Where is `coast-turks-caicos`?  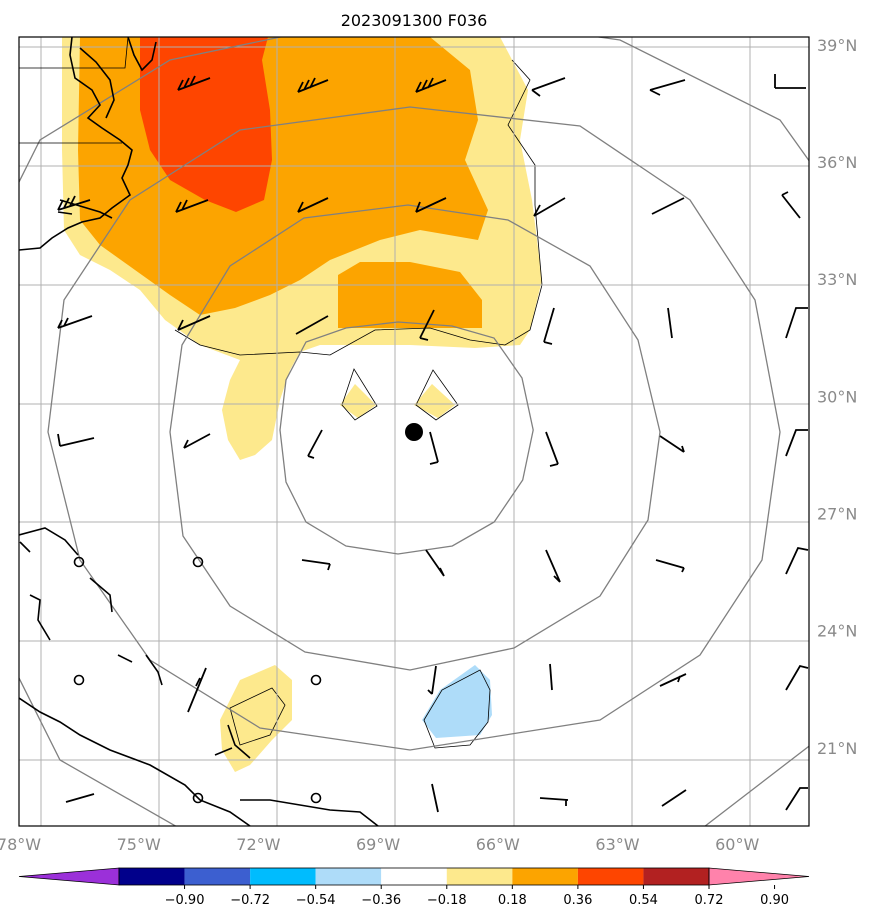 coast-turks-caicos is located at coordinates (232, 741).